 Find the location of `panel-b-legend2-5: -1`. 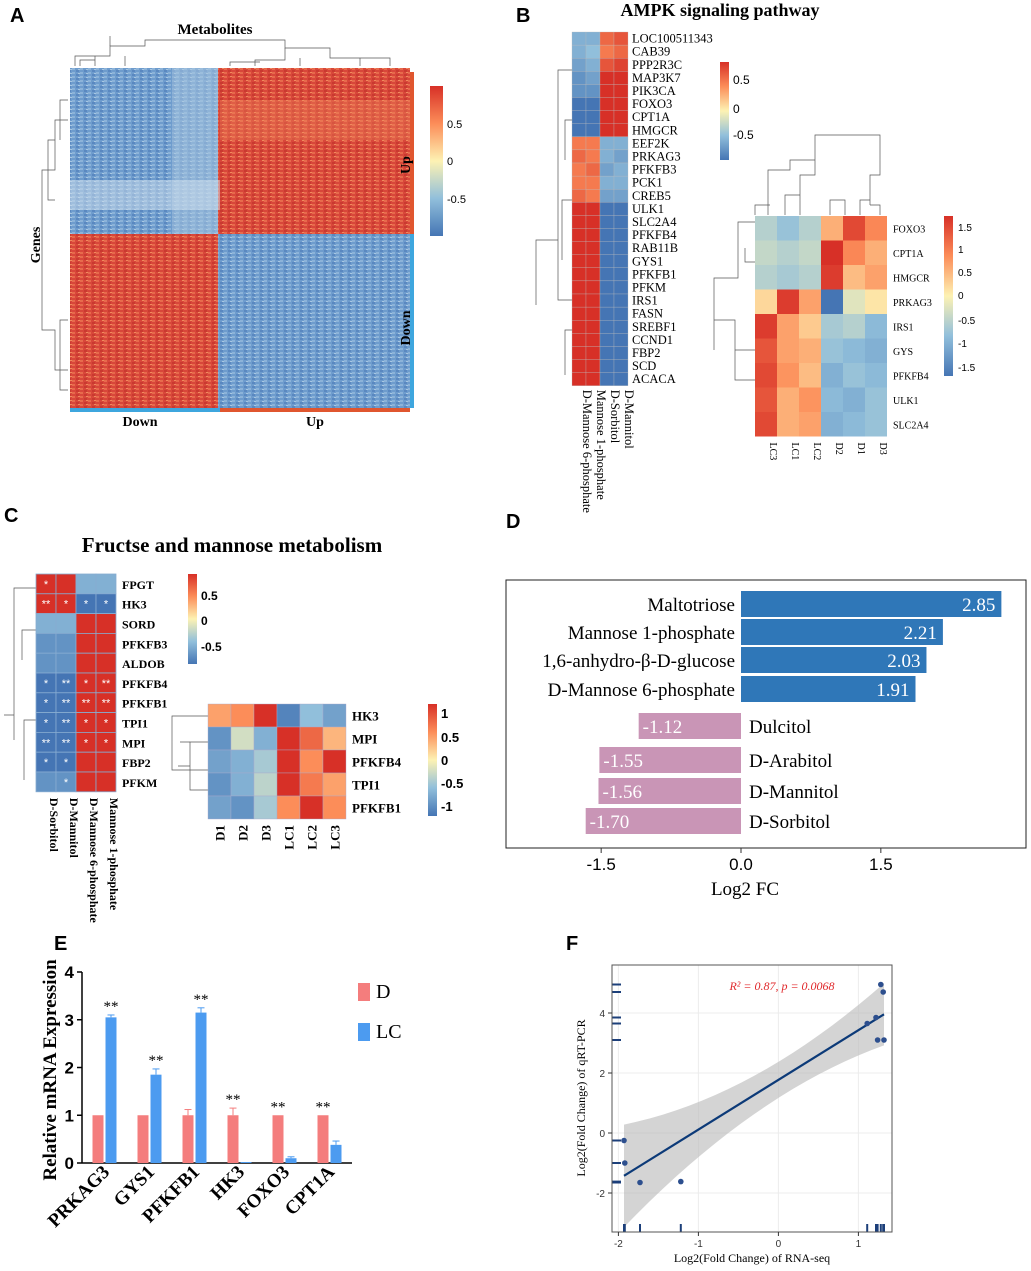

panel-b-legend2-5: -1 is located at coordinates (962, 344).